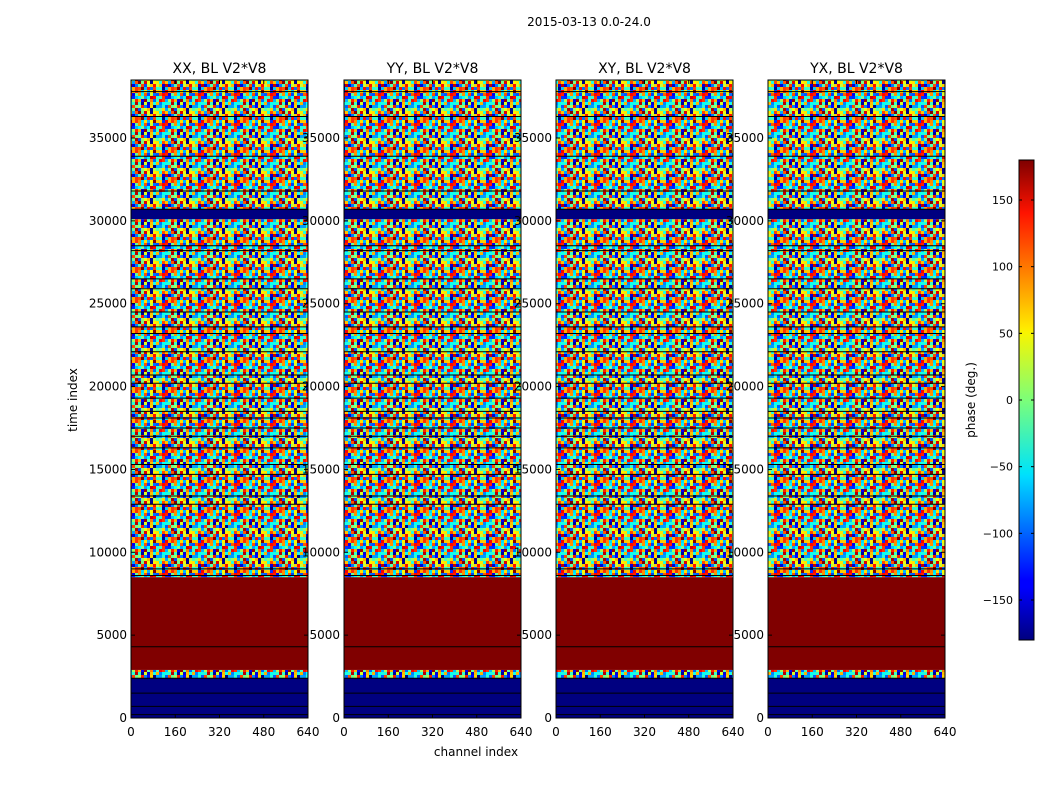 This screenshot has height=800, width=1050. What do you see at coordinates (1002, 267) in the screenshot?
I see `colorbar-tick-label: 100` at bounding box center [1002, 267].